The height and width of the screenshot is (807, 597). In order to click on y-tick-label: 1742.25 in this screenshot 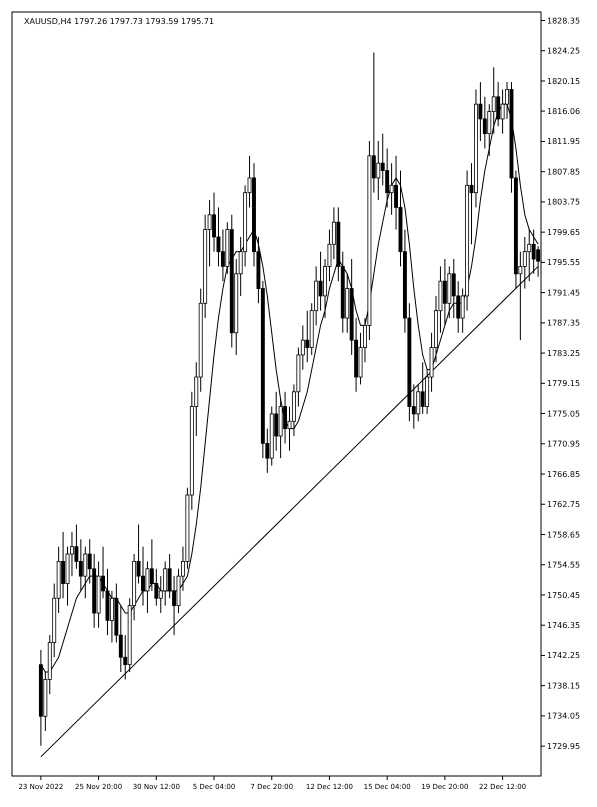, I will do `click(563, 655)`.